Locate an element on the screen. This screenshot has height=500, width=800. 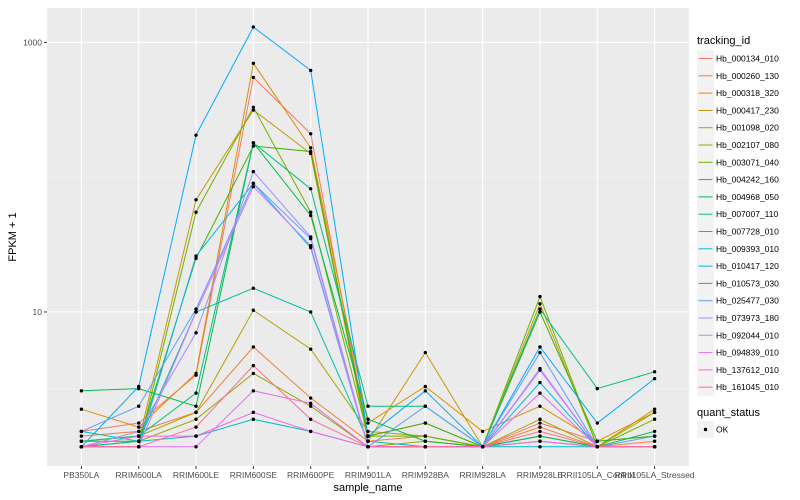
x-tick-label: RRIM600LE is located at coordinates (196, 475).